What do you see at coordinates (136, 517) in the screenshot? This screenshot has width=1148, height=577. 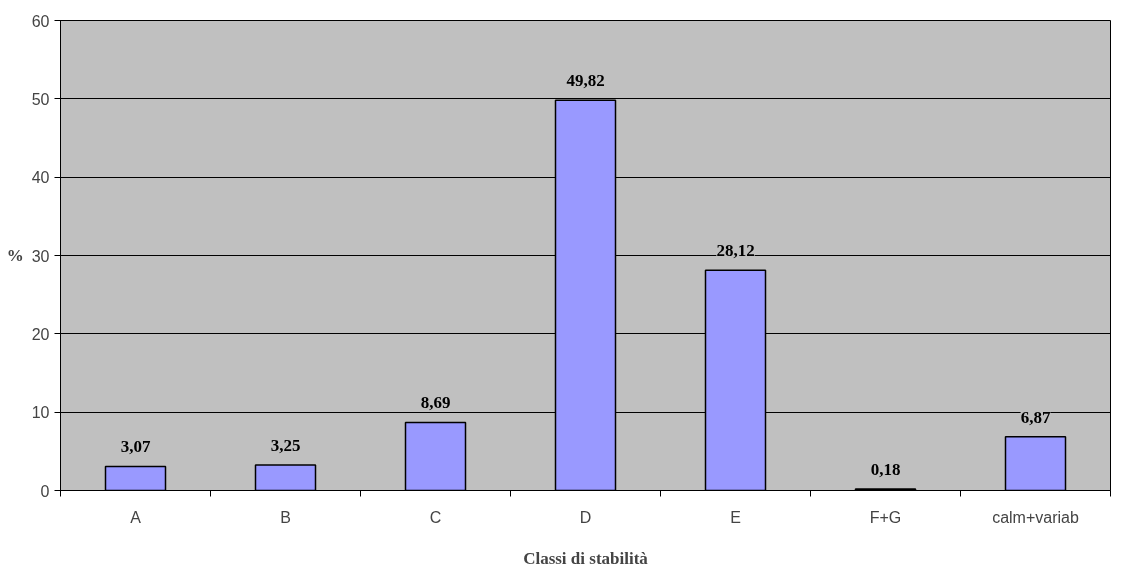 I see `x-tick-label: A` at bounding box center [136, 517].